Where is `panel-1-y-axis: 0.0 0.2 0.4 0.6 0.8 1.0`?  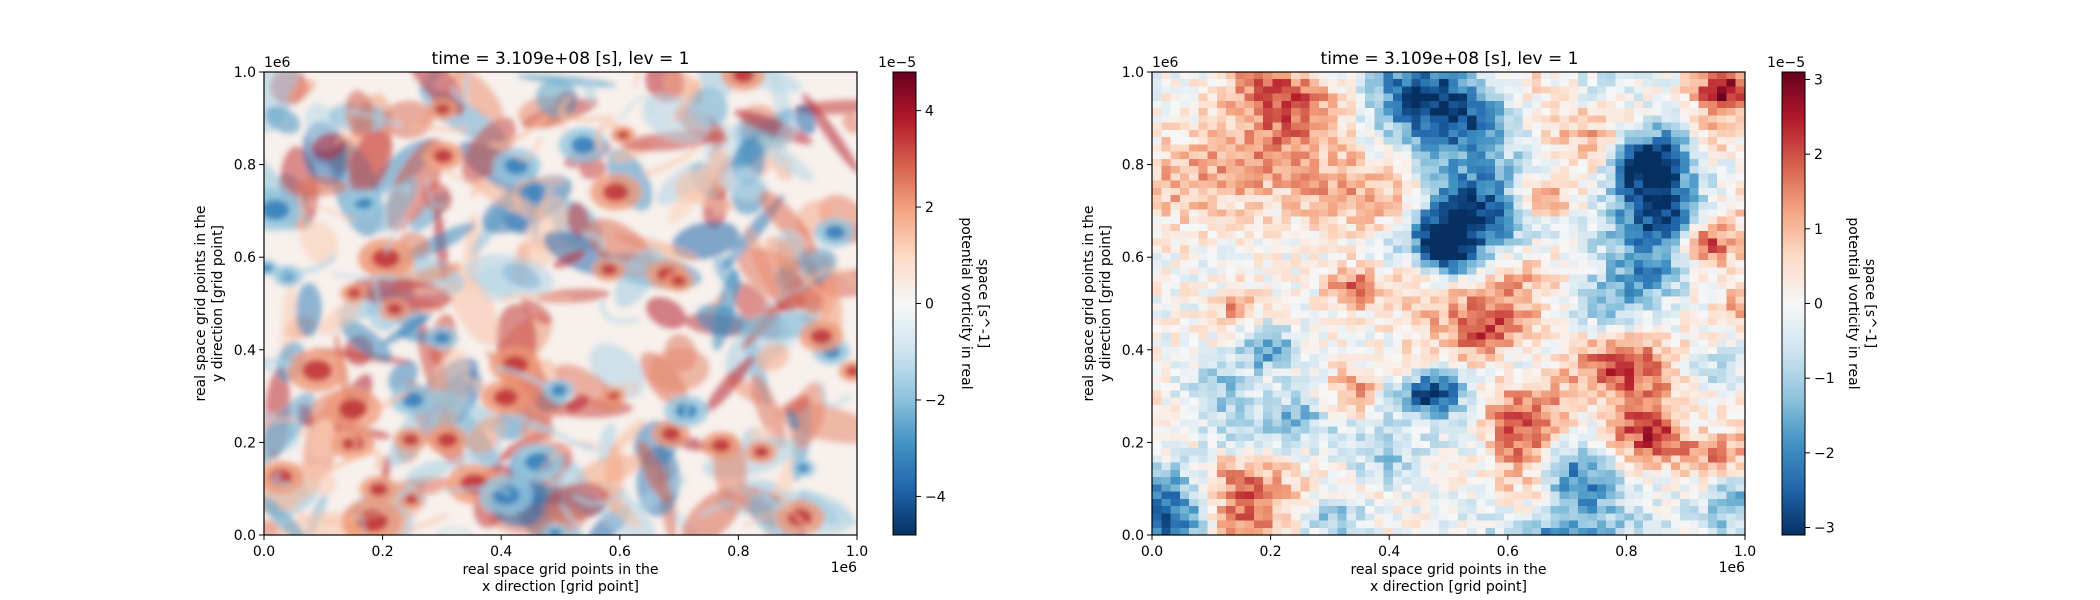 panel-1-y-axis: 0.0 0.2 0.4 0.6 0.8 1.0 is located at coordinates (249, 304).